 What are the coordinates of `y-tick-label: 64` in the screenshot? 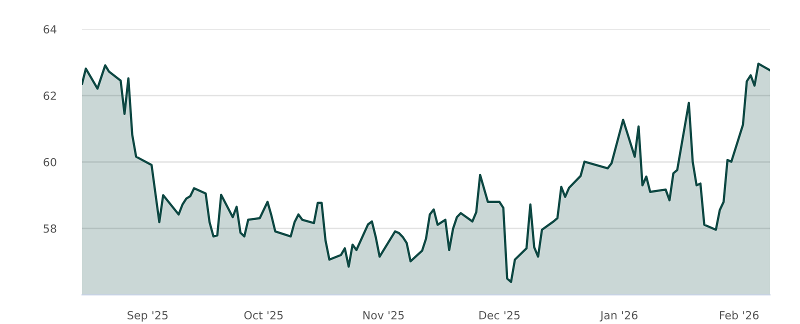 It's located at (50, 29).